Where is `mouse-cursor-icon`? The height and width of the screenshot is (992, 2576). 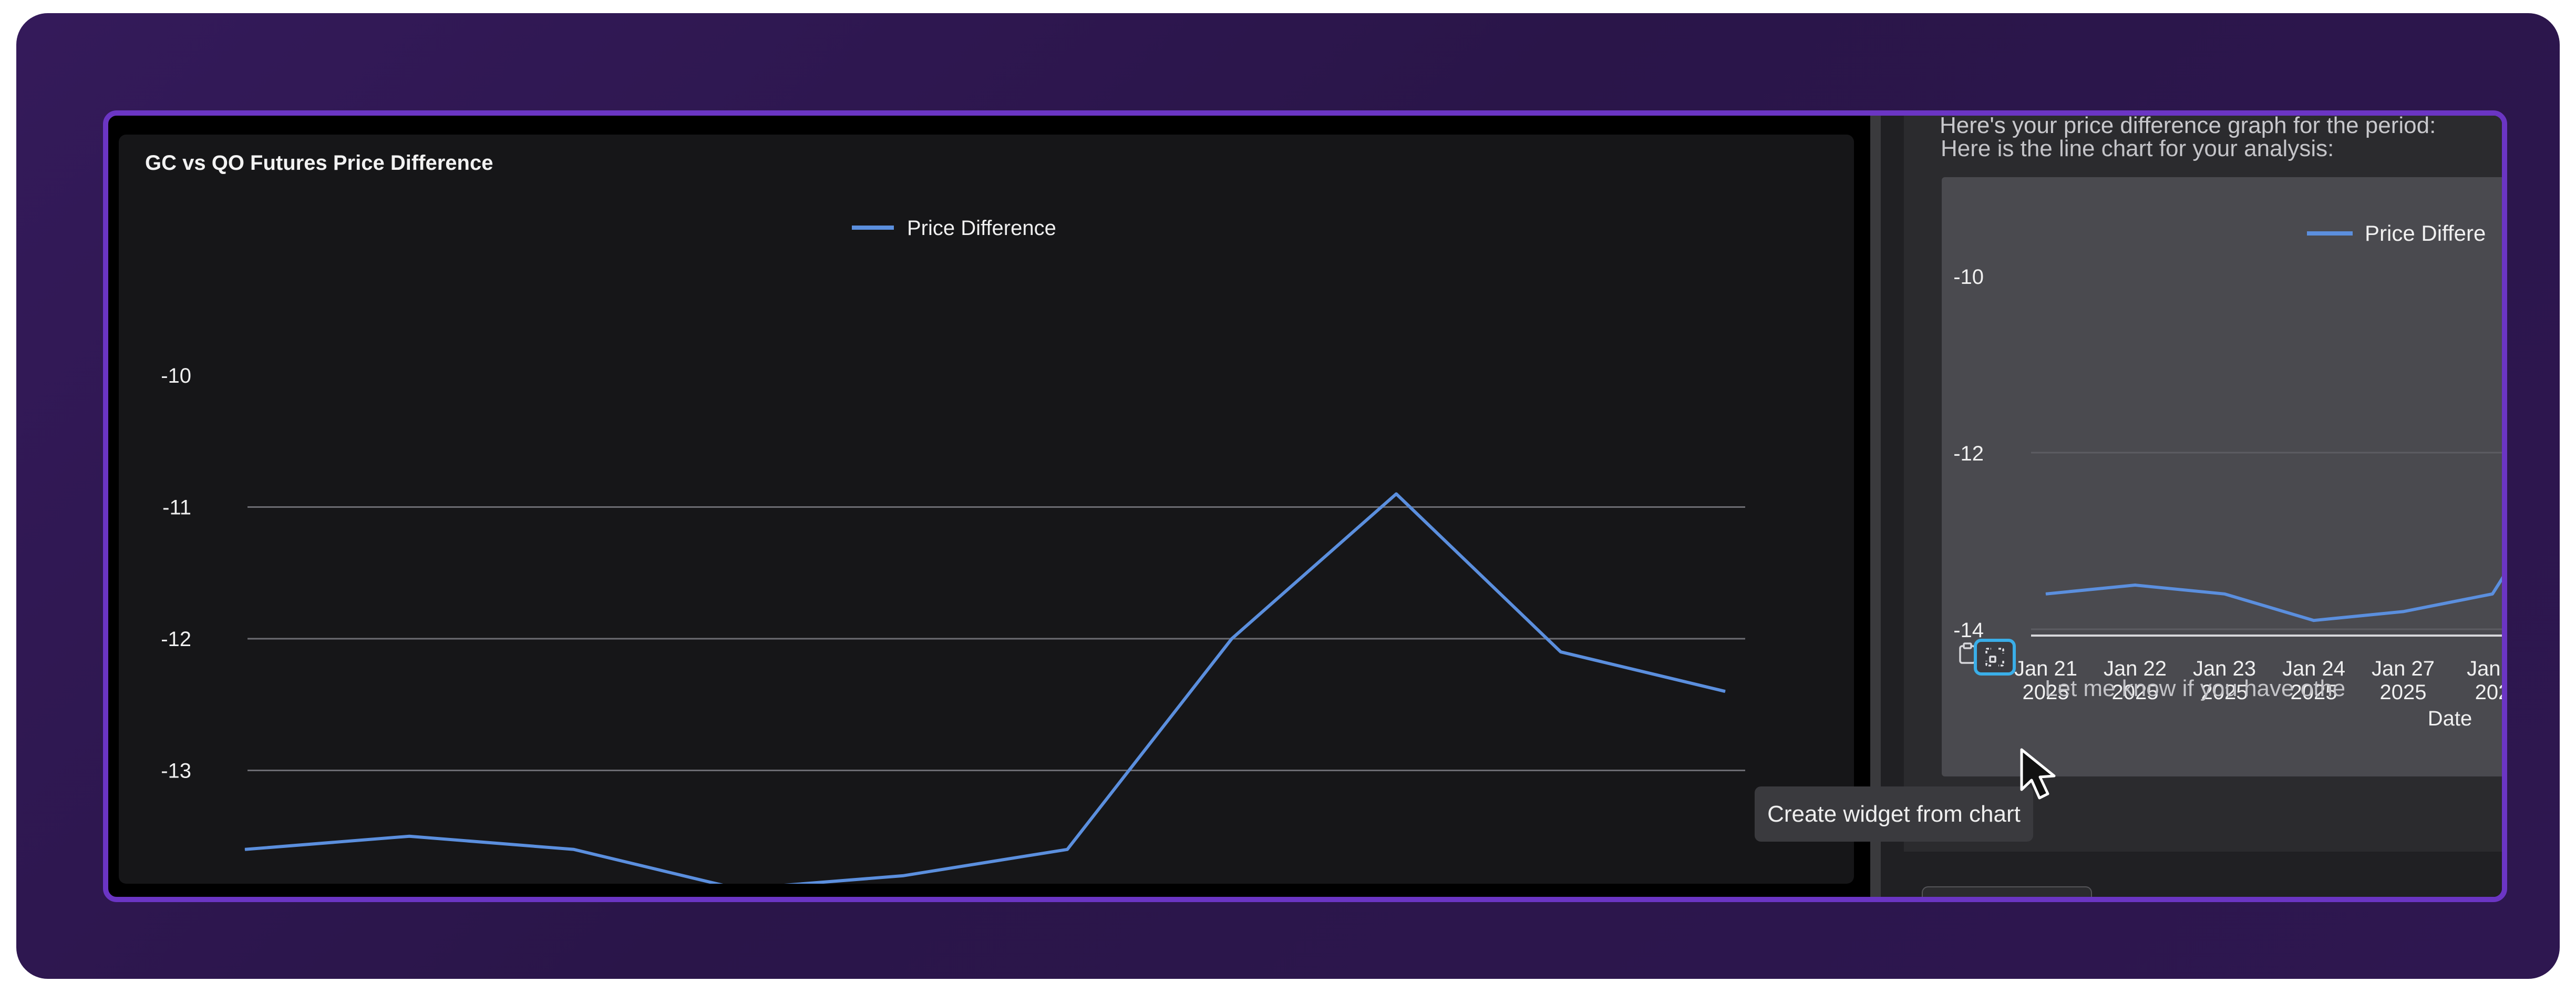
mouse-cursor-icon is located at coordinates (2043, 775).